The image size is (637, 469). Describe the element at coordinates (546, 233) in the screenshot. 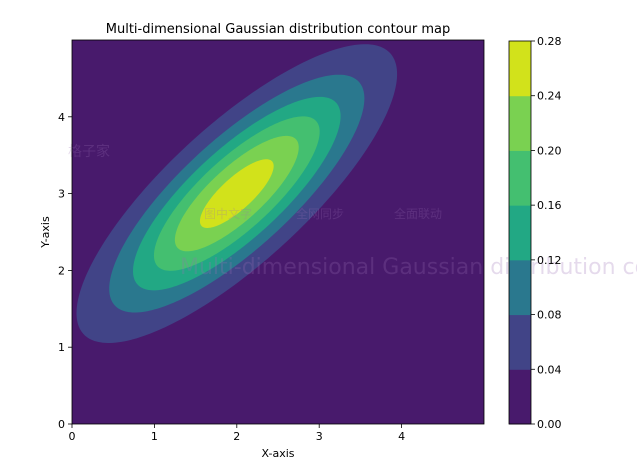

I see `colorbar-ticks: 0.00 0.04 0.08 0.12 0.16 0.20 0.24 0.28` at that location.